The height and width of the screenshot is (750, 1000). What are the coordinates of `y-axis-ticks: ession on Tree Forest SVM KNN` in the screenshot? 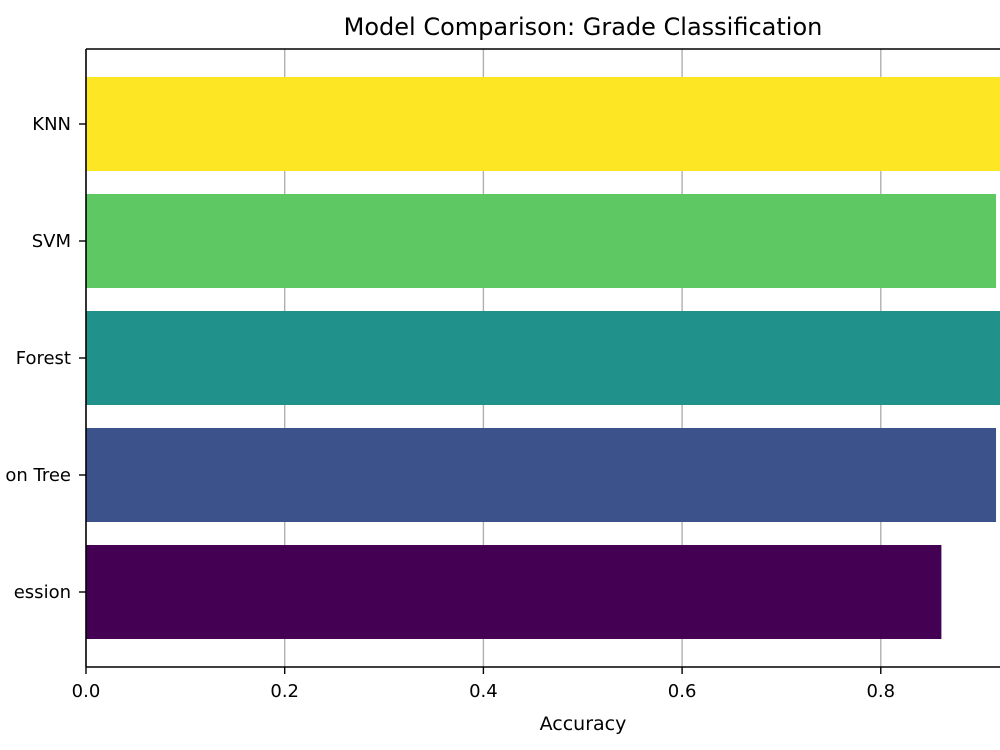 It's located at (45, 358).